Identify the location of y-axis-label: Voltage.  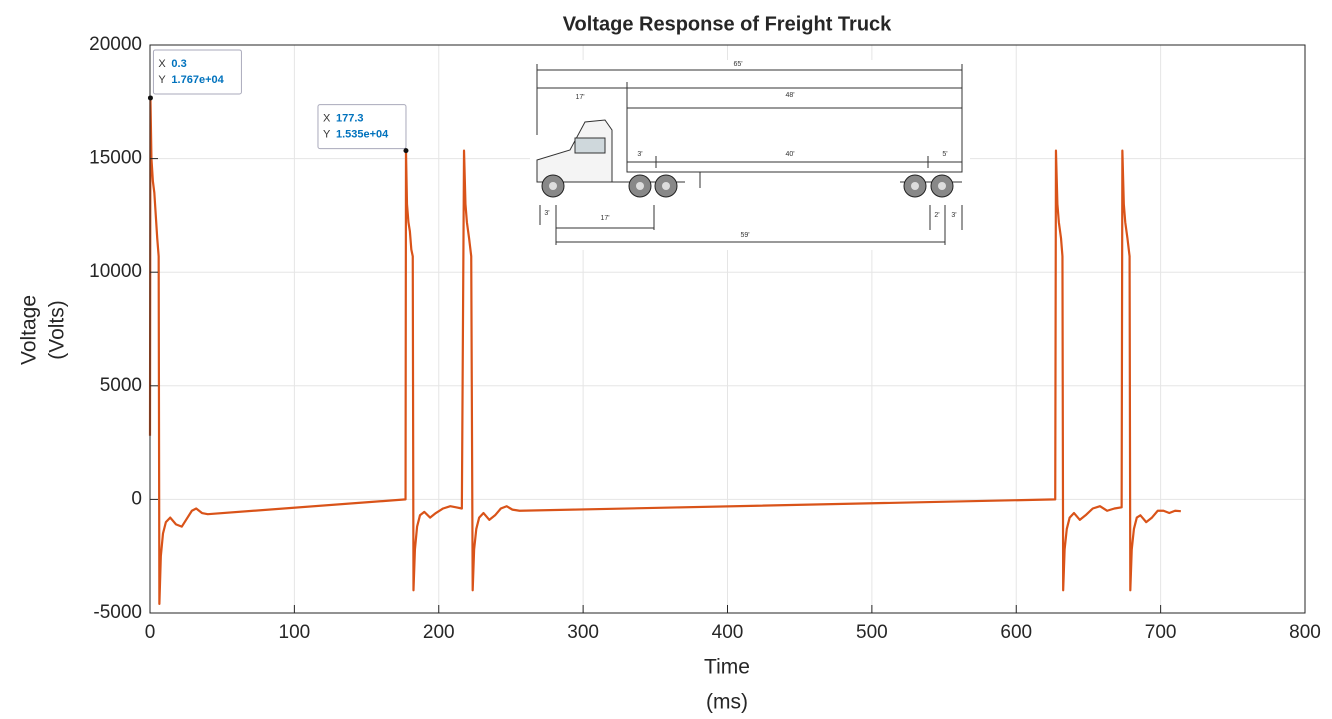
(29, 330).